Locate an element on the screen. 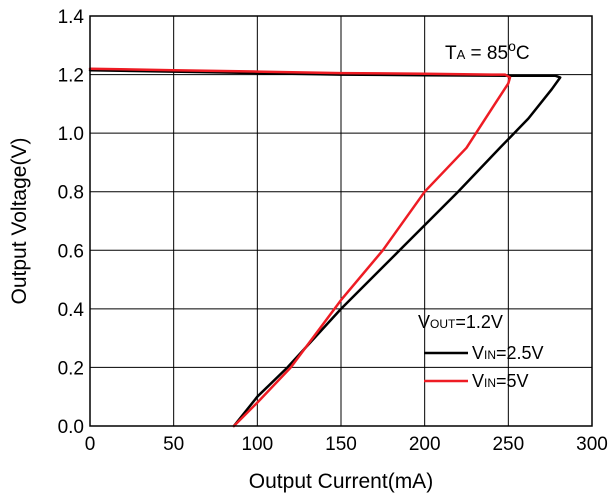 Image resolution: width=609 pixels, height=502 pixels. y-tick-label: 1.4 is located at coordinates (71, 17).